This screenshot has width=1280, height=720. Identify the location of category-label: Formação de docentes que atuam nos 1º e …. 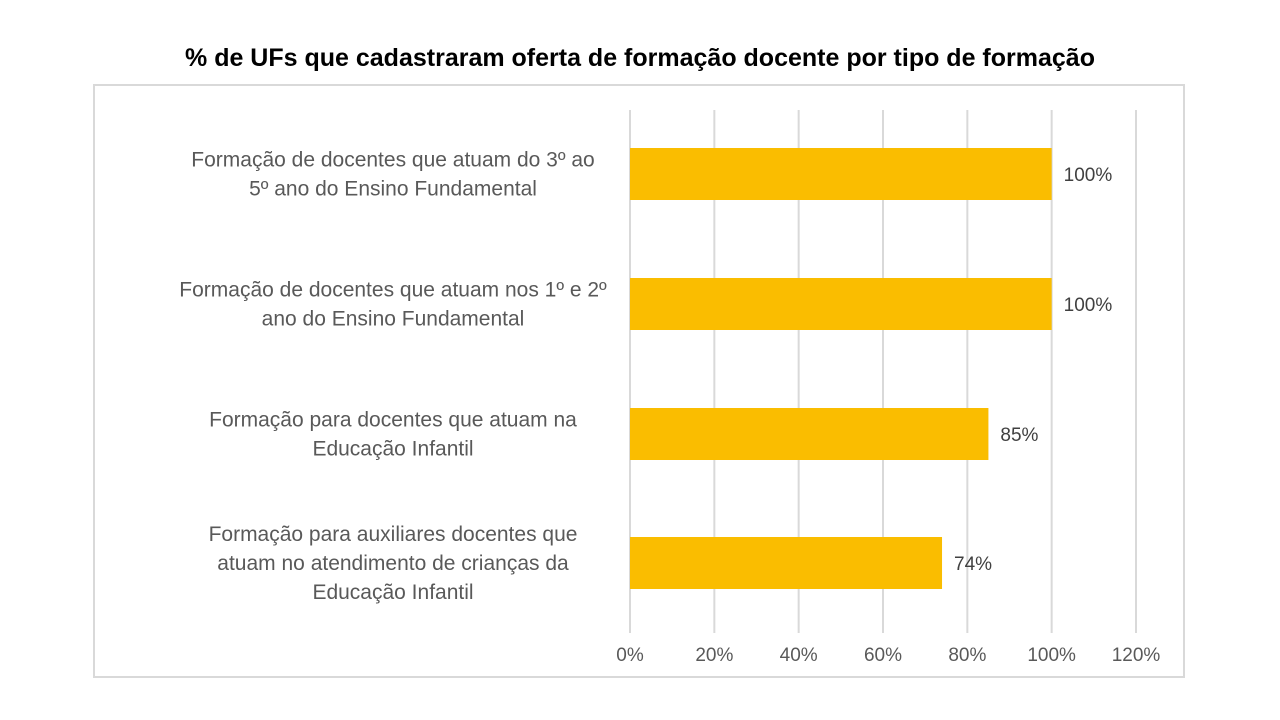
(393, 305).